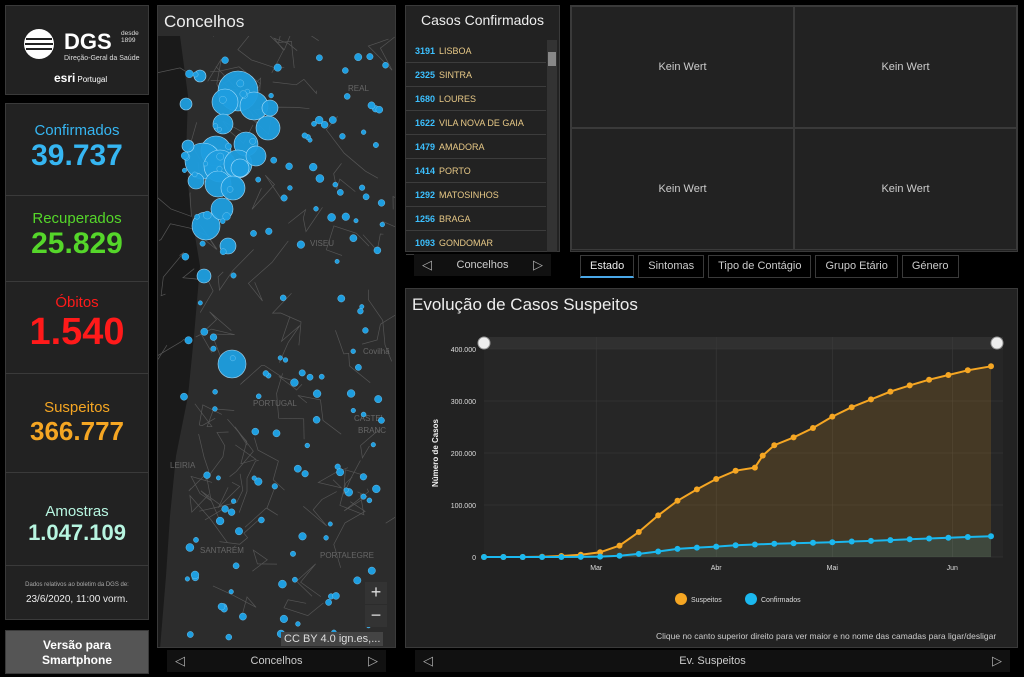 The image size is (1024, 677). What do you see at coordinates (476, 75) in the screenshot?
I see `list-item: 2325 SINTRA` at bounding box center [476, 75].